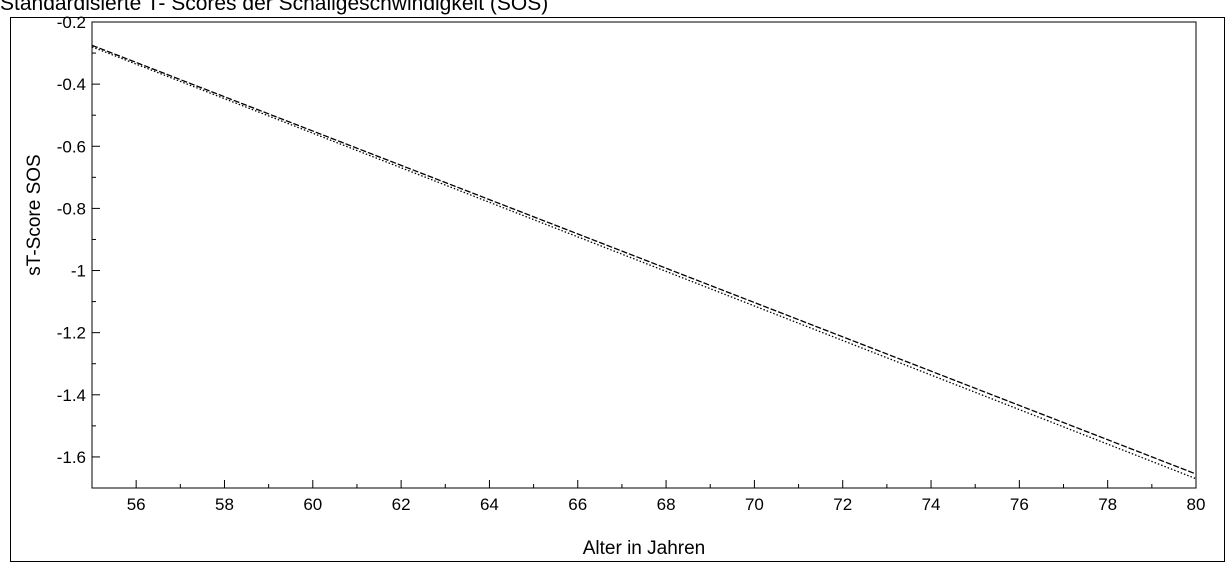 The height and width of the screenshot is (564, 1229). Describe the element at coordinates (71, 457) in the screenshot. I see `y-tick-label: -1.6` at that location.